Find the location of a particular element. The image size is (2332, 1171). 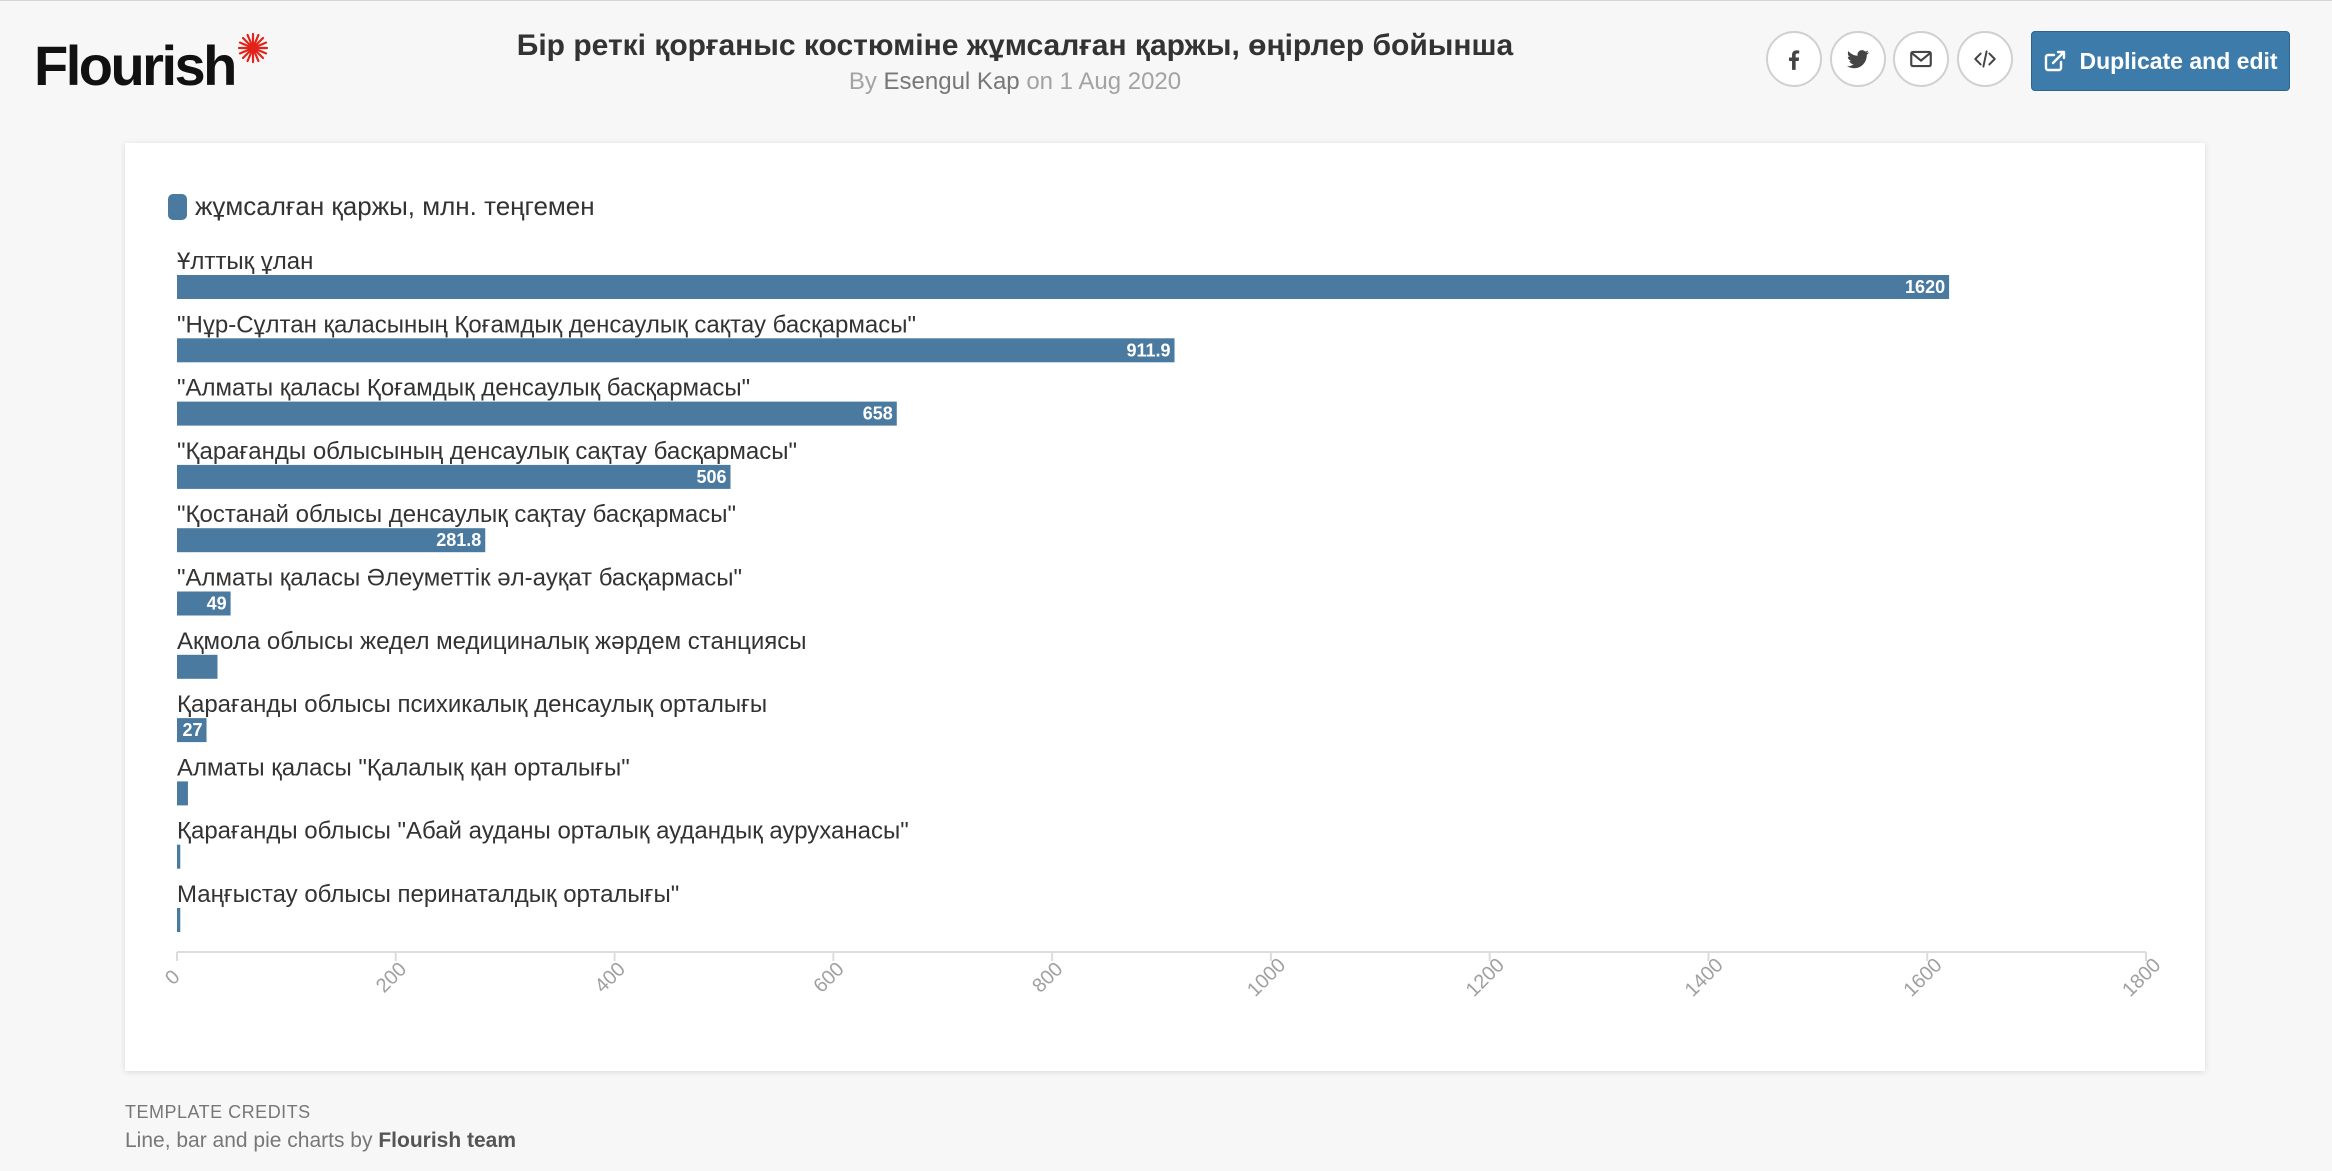

credits-team-link: Flourish team is located at coordinates (447, 1140).